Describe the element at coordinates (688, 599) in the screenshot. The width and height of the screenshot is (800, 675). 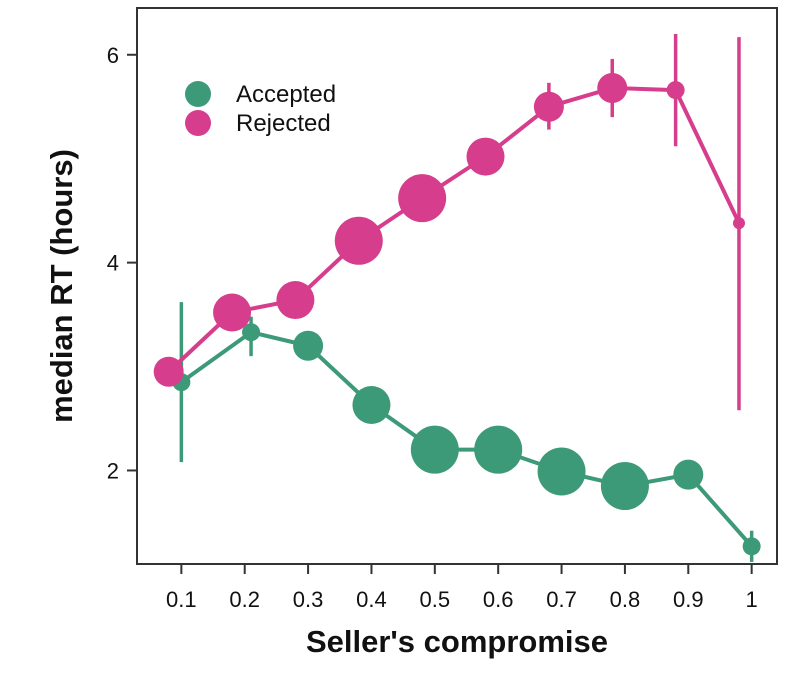
I see `x-tick-label: 0.9` at that location.